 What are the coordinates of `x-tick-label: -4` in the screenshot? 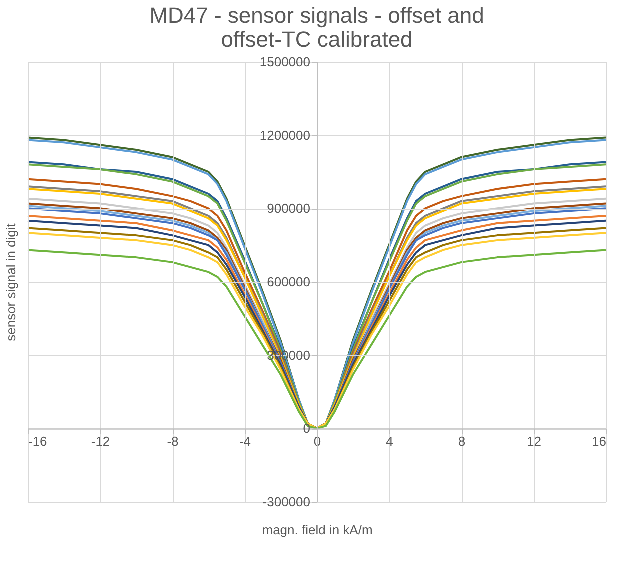 It's located at (245, 442).